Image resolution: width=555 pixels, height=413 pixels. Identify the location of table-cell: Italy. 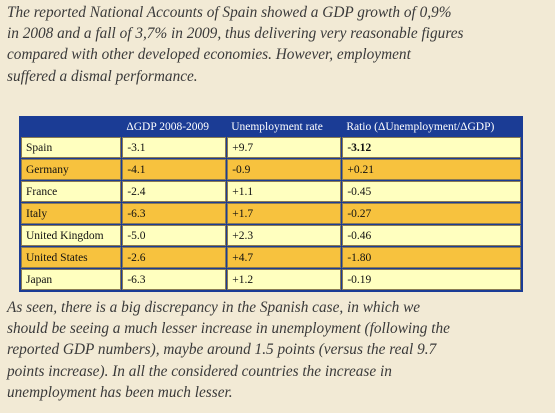
(71, 213).